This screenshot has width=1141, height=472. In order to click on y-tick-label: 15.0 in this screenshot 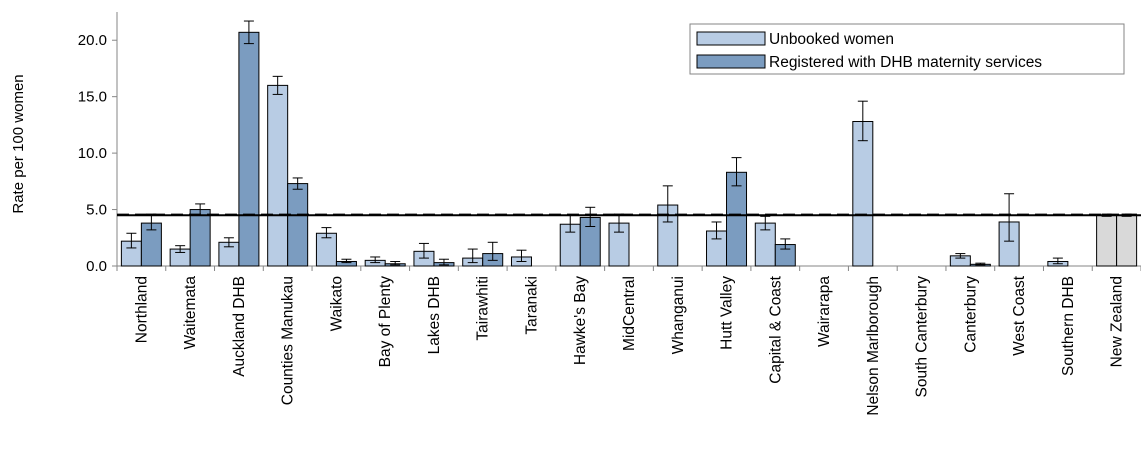, I will do `click(92, 97)`.